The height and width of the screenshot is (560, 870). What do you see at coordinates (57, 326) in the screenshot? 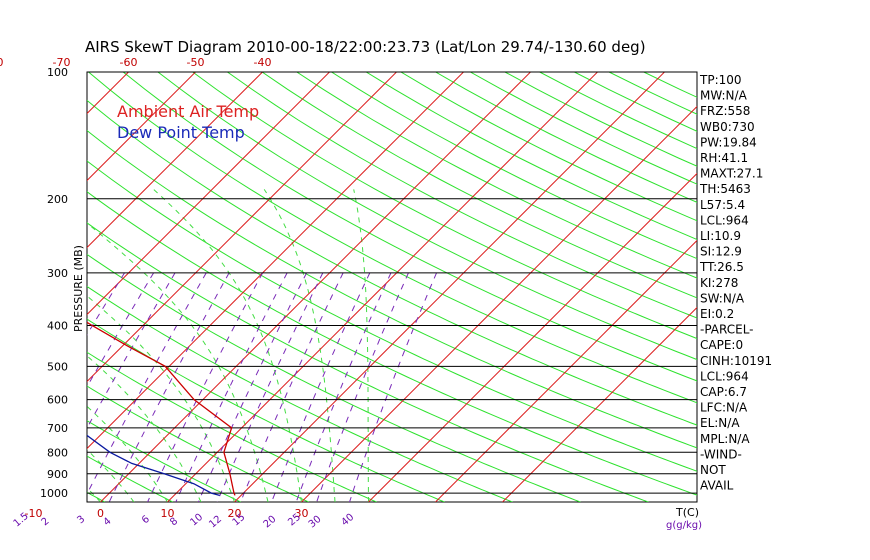
I see `pressure-tick-label: 400` at bounding box center [57, 326].